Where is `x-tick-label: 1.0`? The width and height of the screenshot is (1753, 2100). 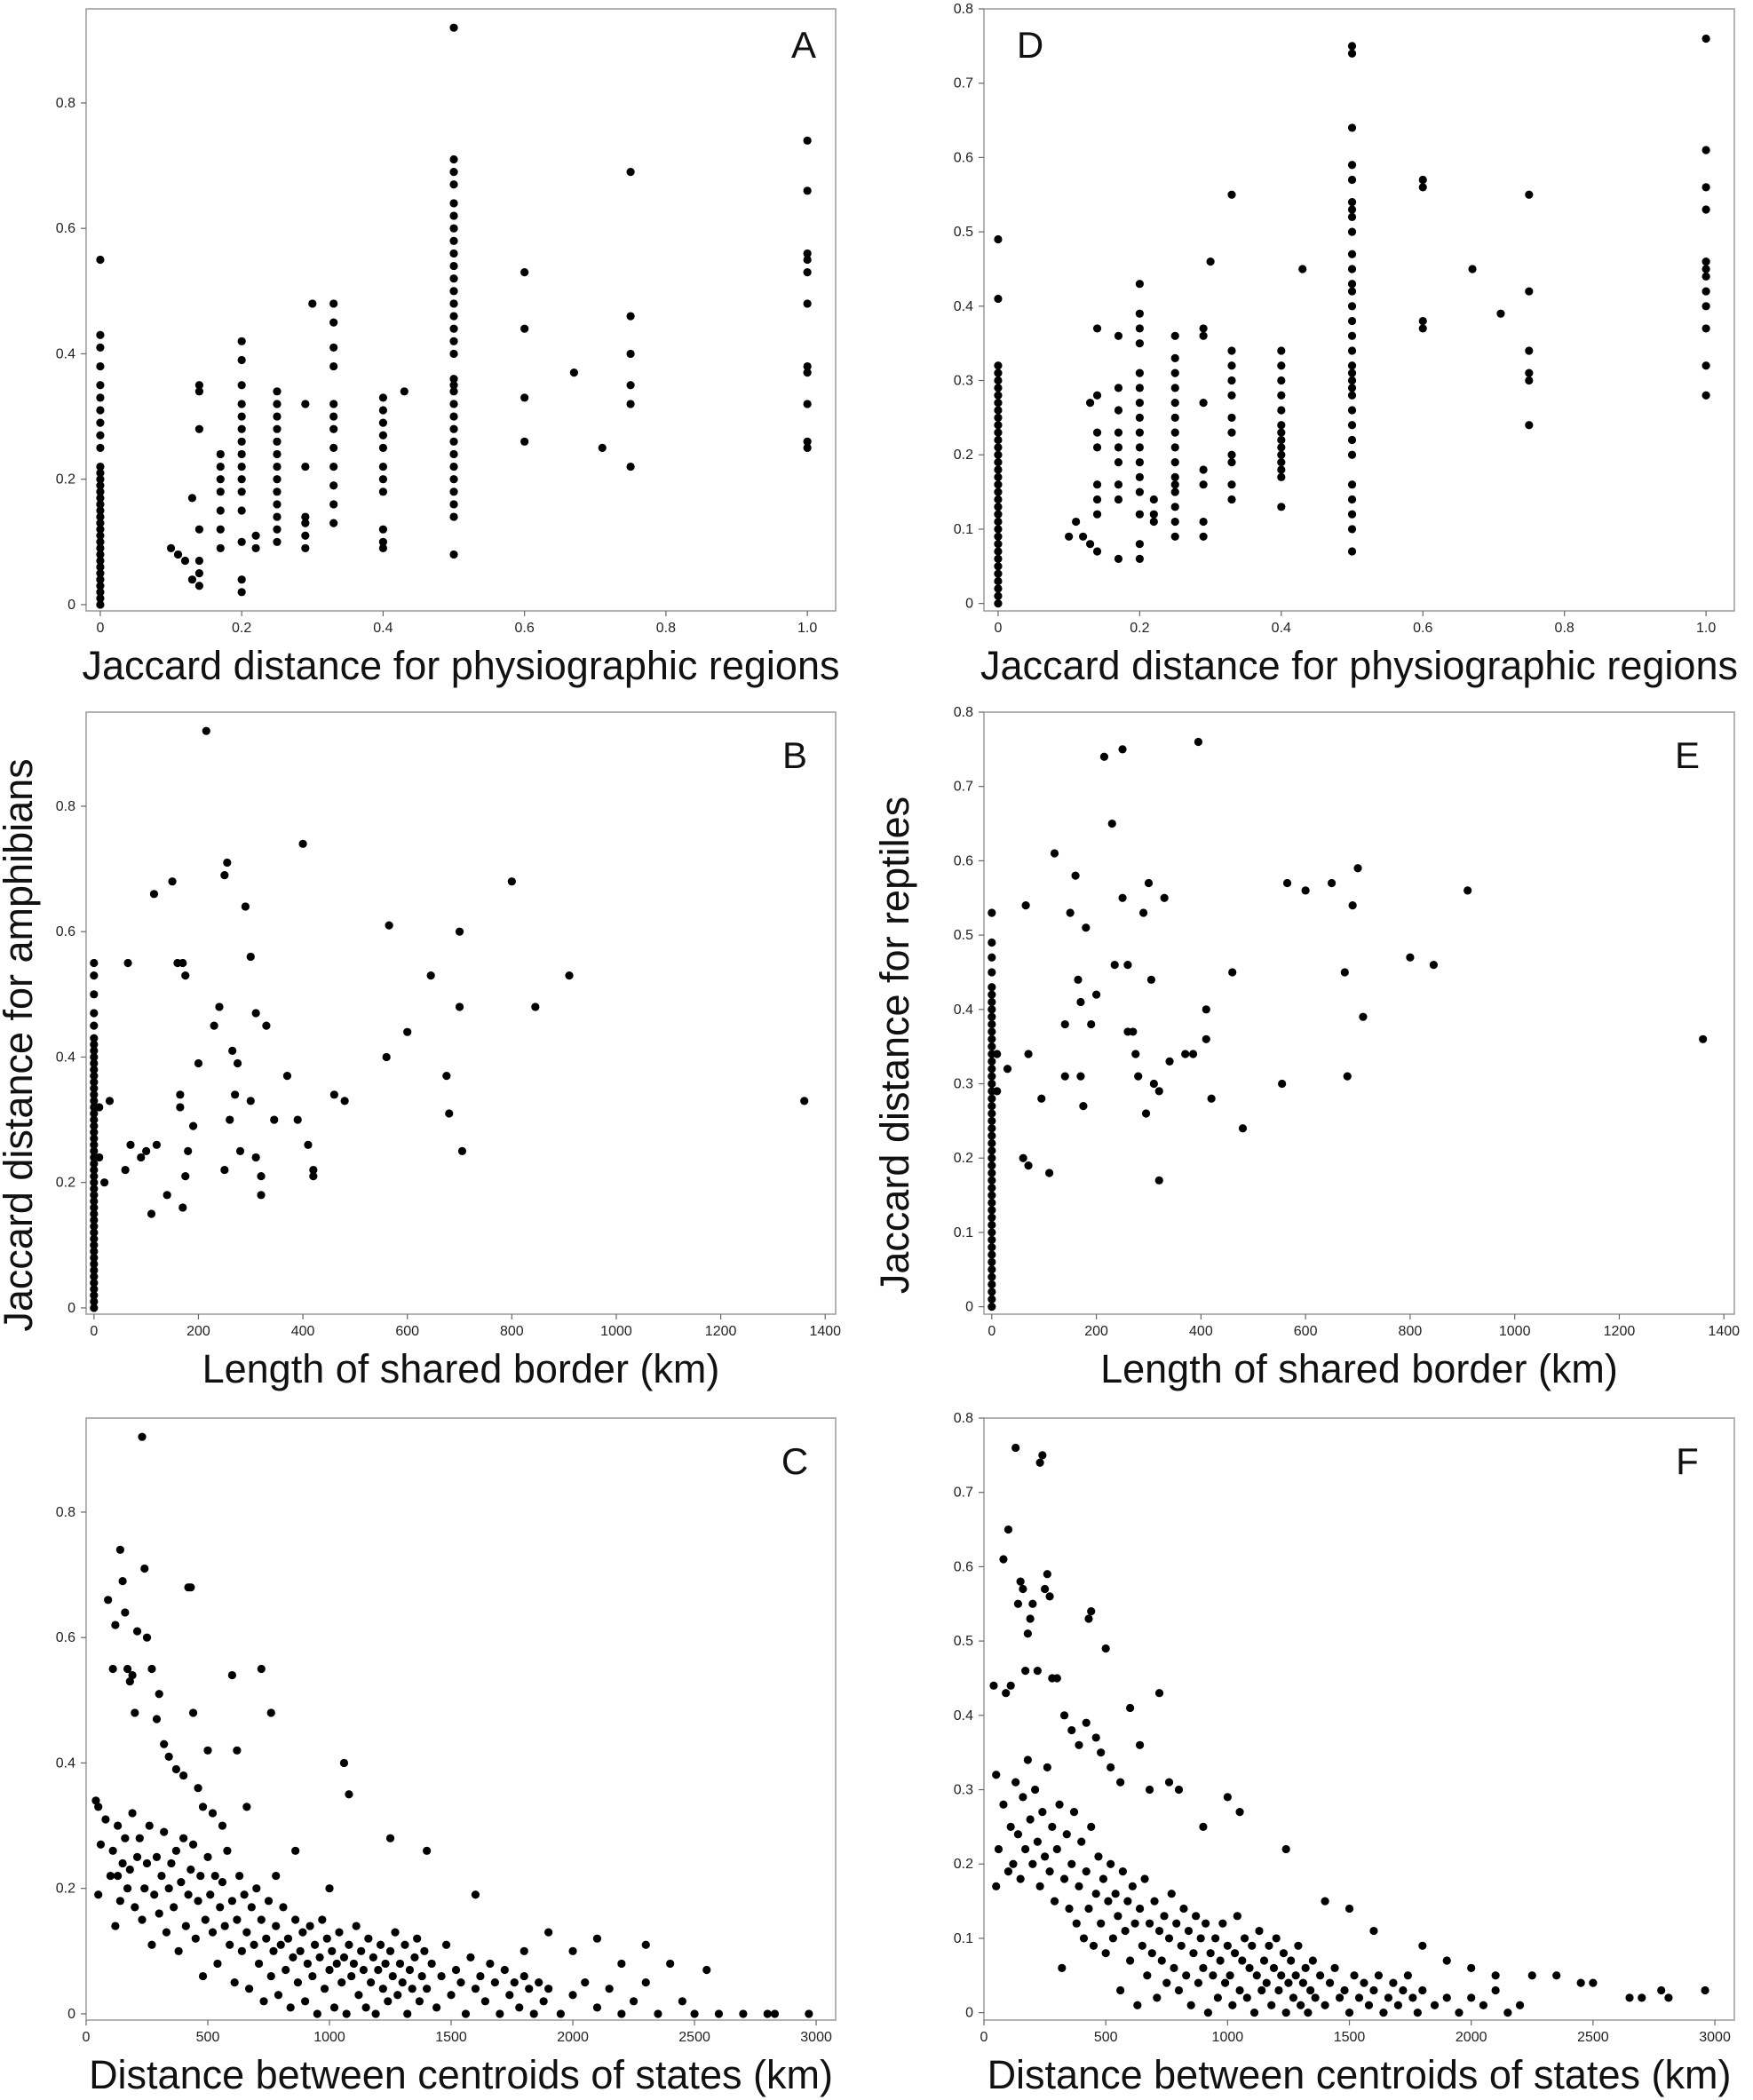
x-tick-label: 1.0 is located at coordinates (807, 628).